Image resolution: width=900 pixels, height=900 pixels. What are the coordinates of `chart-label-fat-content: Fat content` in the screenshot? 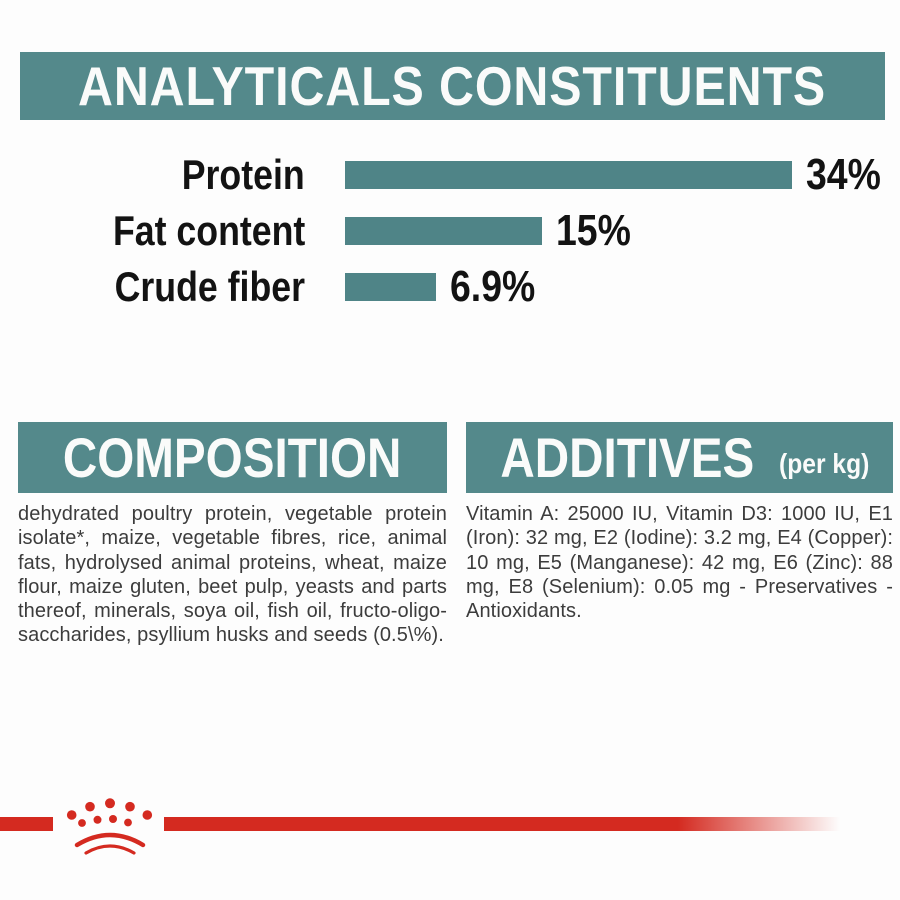 It's located at (208, 230).